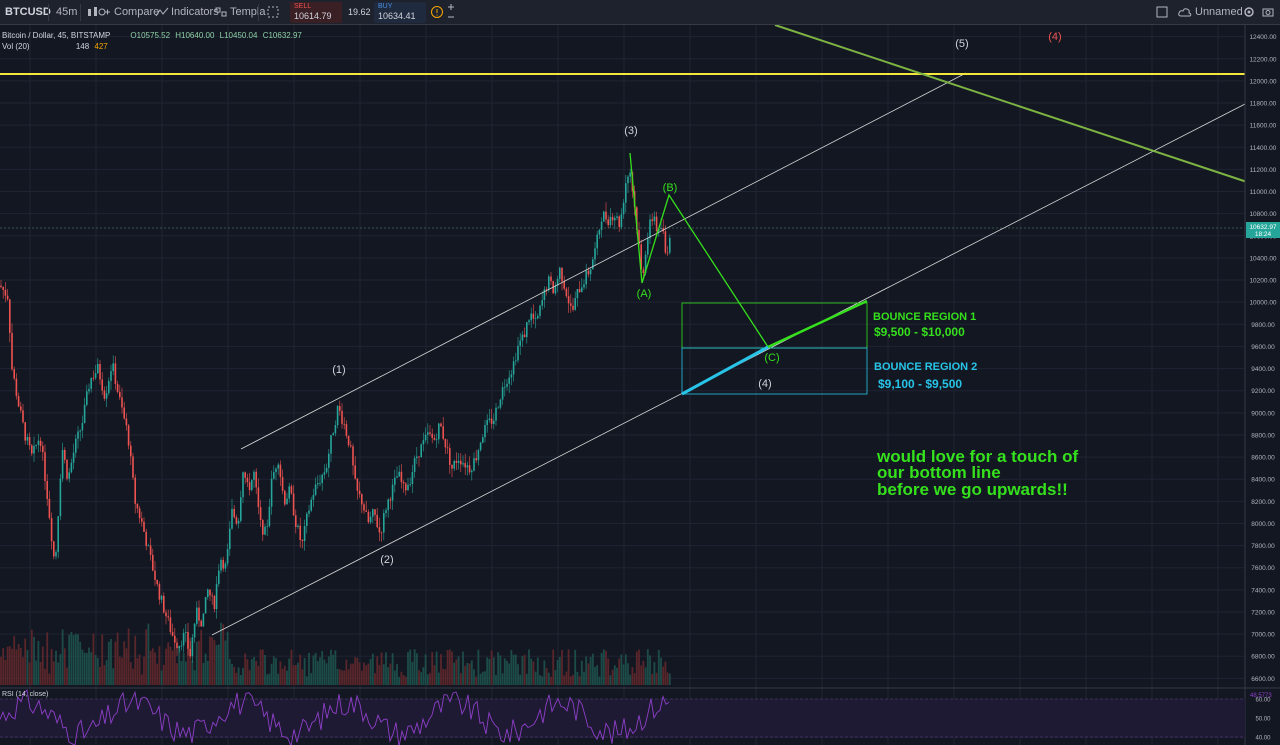 The width and height of the screenshot is (1280, 745). I want to click on fullscreen-icon, so click(1162, 12).